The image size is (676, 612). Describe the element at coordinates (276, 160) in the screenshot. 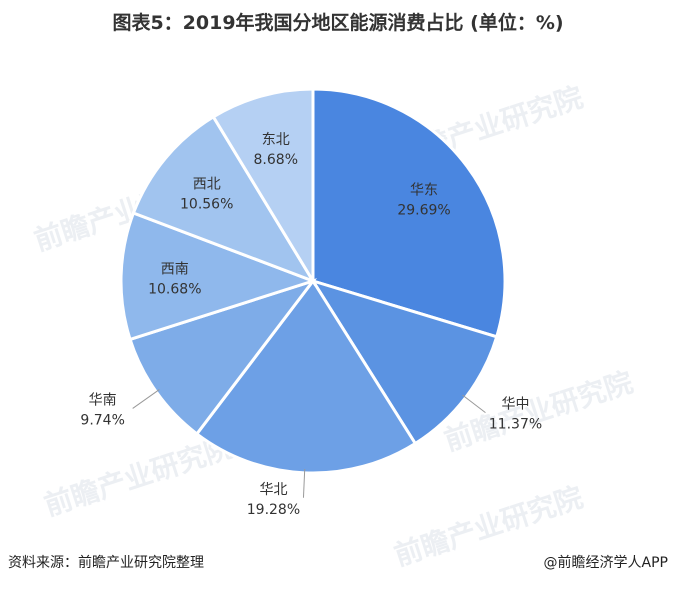

I see `slice-value-label: 8.68%` at that location.